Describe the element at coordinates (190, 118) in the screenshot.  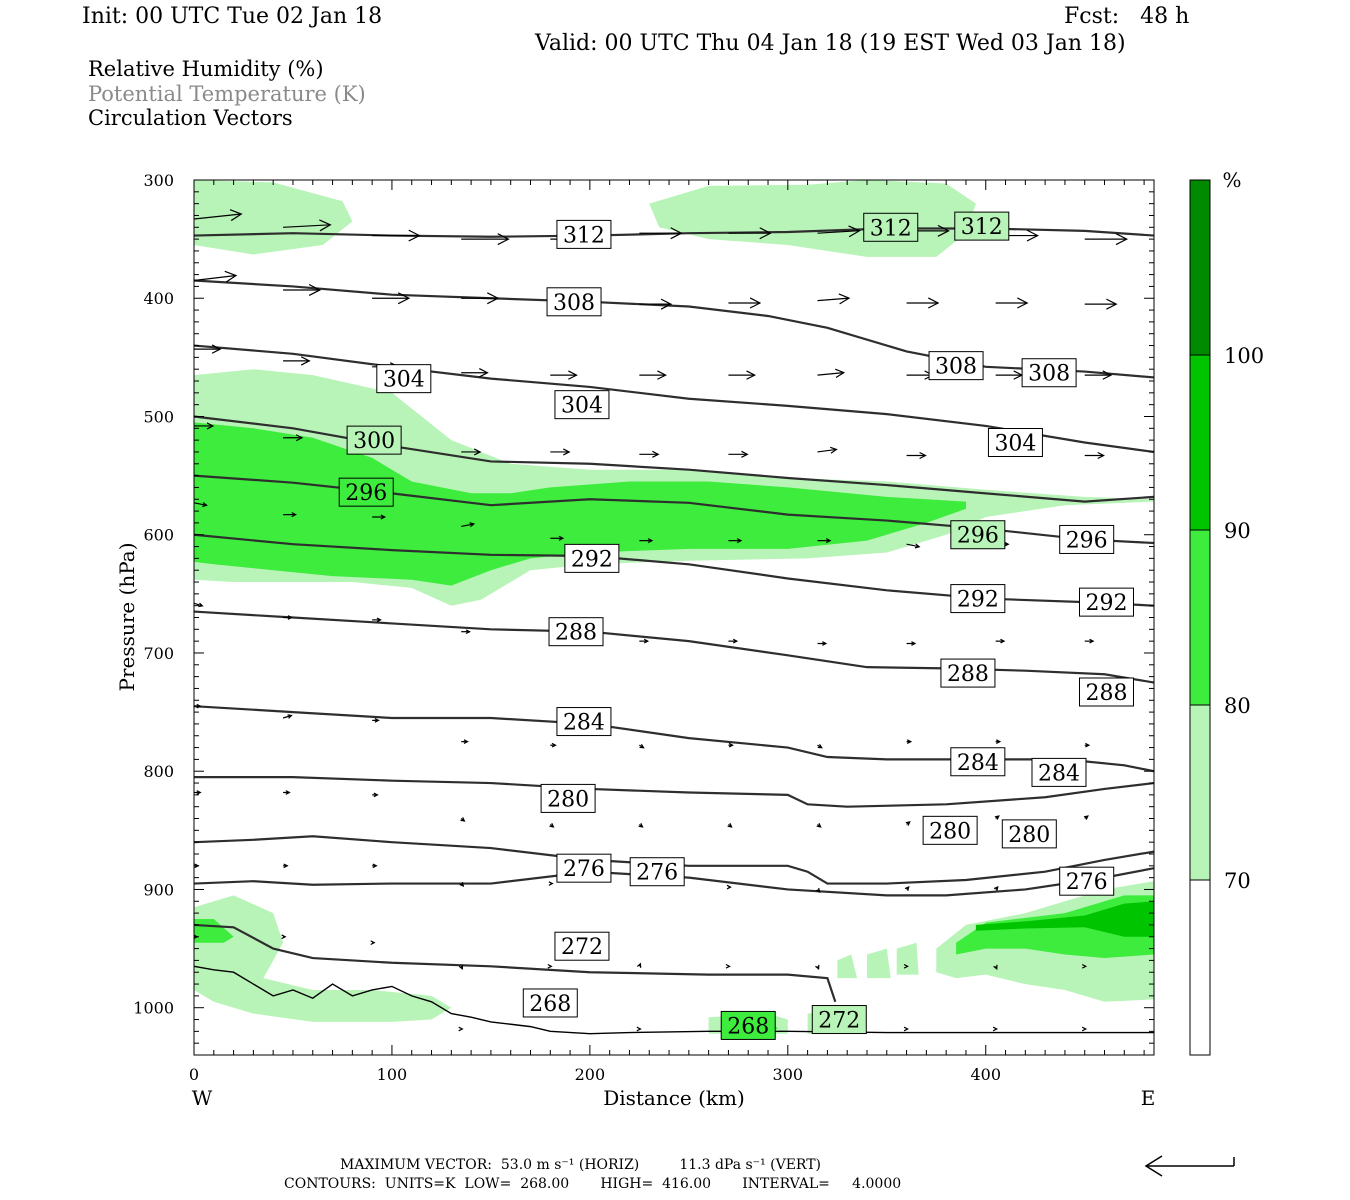
I see `legend-circulation-vectors: Circulation Vectors` at that location.